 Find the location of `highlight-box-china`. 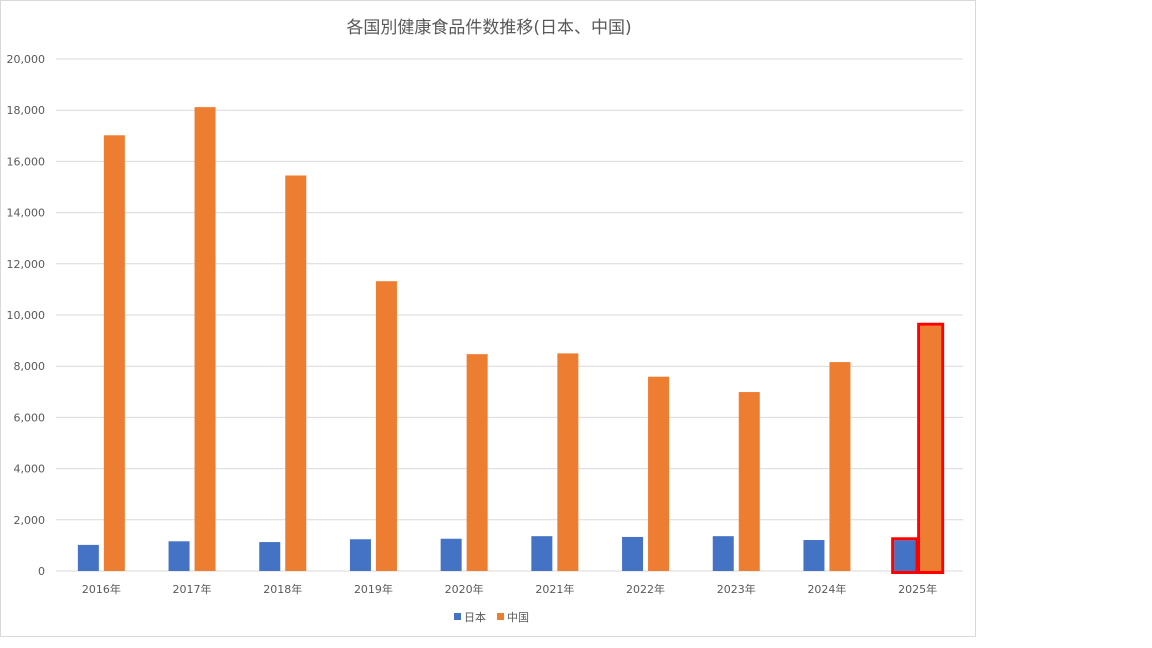

highlight-box-china is located at coordinates (931, 448).